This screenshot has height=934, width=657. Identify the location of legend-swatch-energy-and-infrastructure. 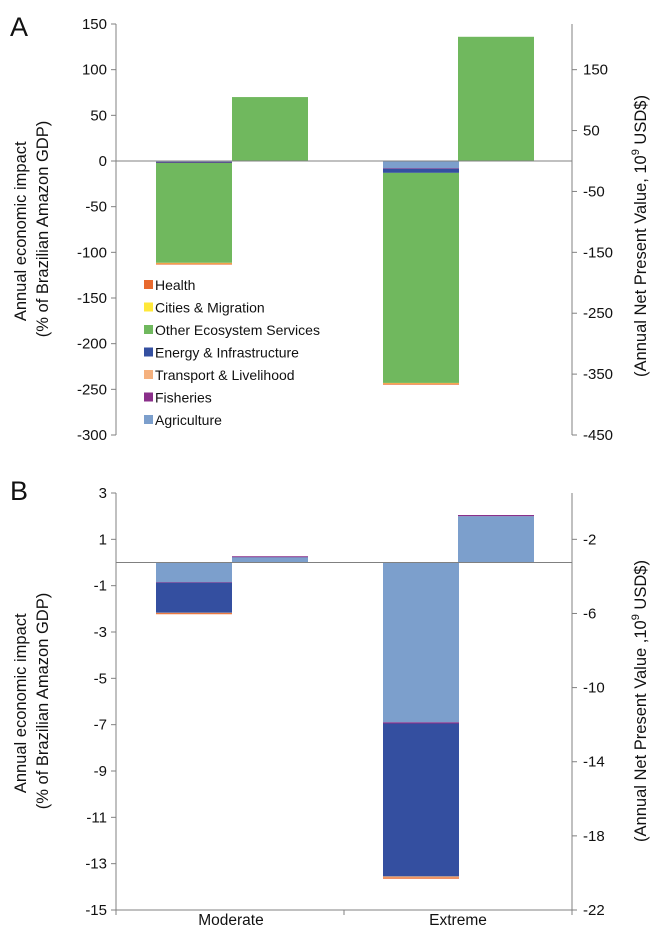
(148, 352).